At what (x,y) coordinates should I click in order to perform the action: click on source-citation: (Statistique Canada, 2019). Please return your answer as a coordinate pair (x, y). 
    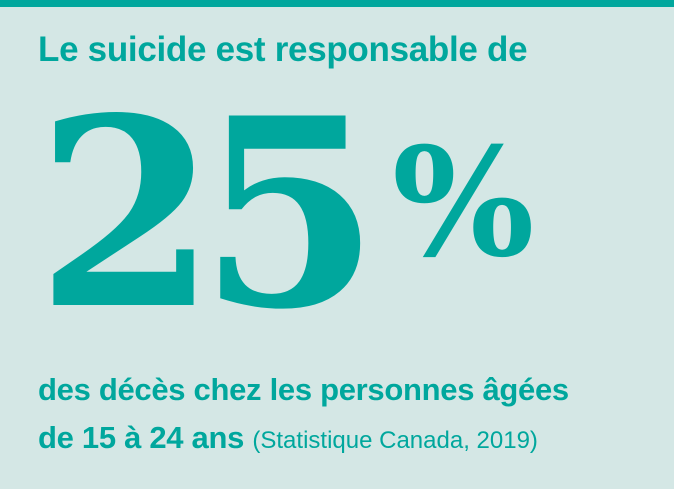
    Looking at the image, I should click on (395, 440).